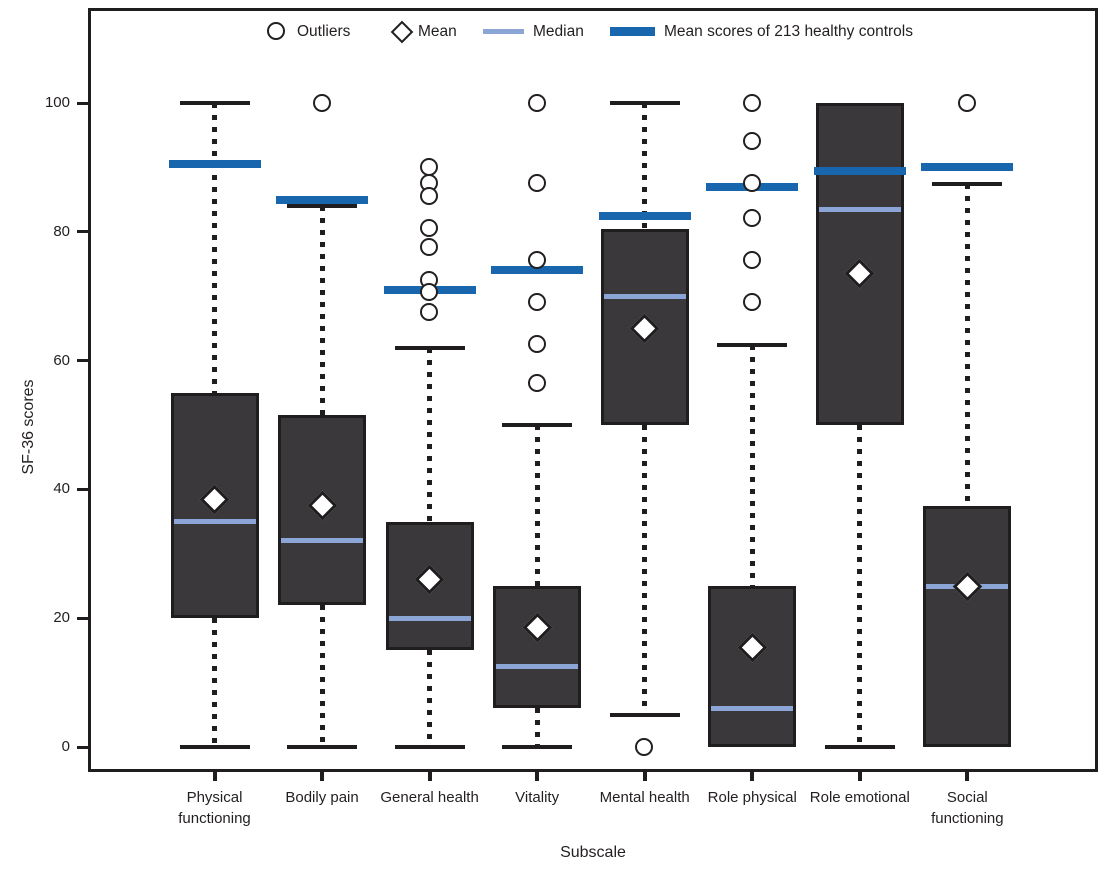 The image size is (1108, 878). I want to click on legend-label-mean: Mean, so click(437, 31).